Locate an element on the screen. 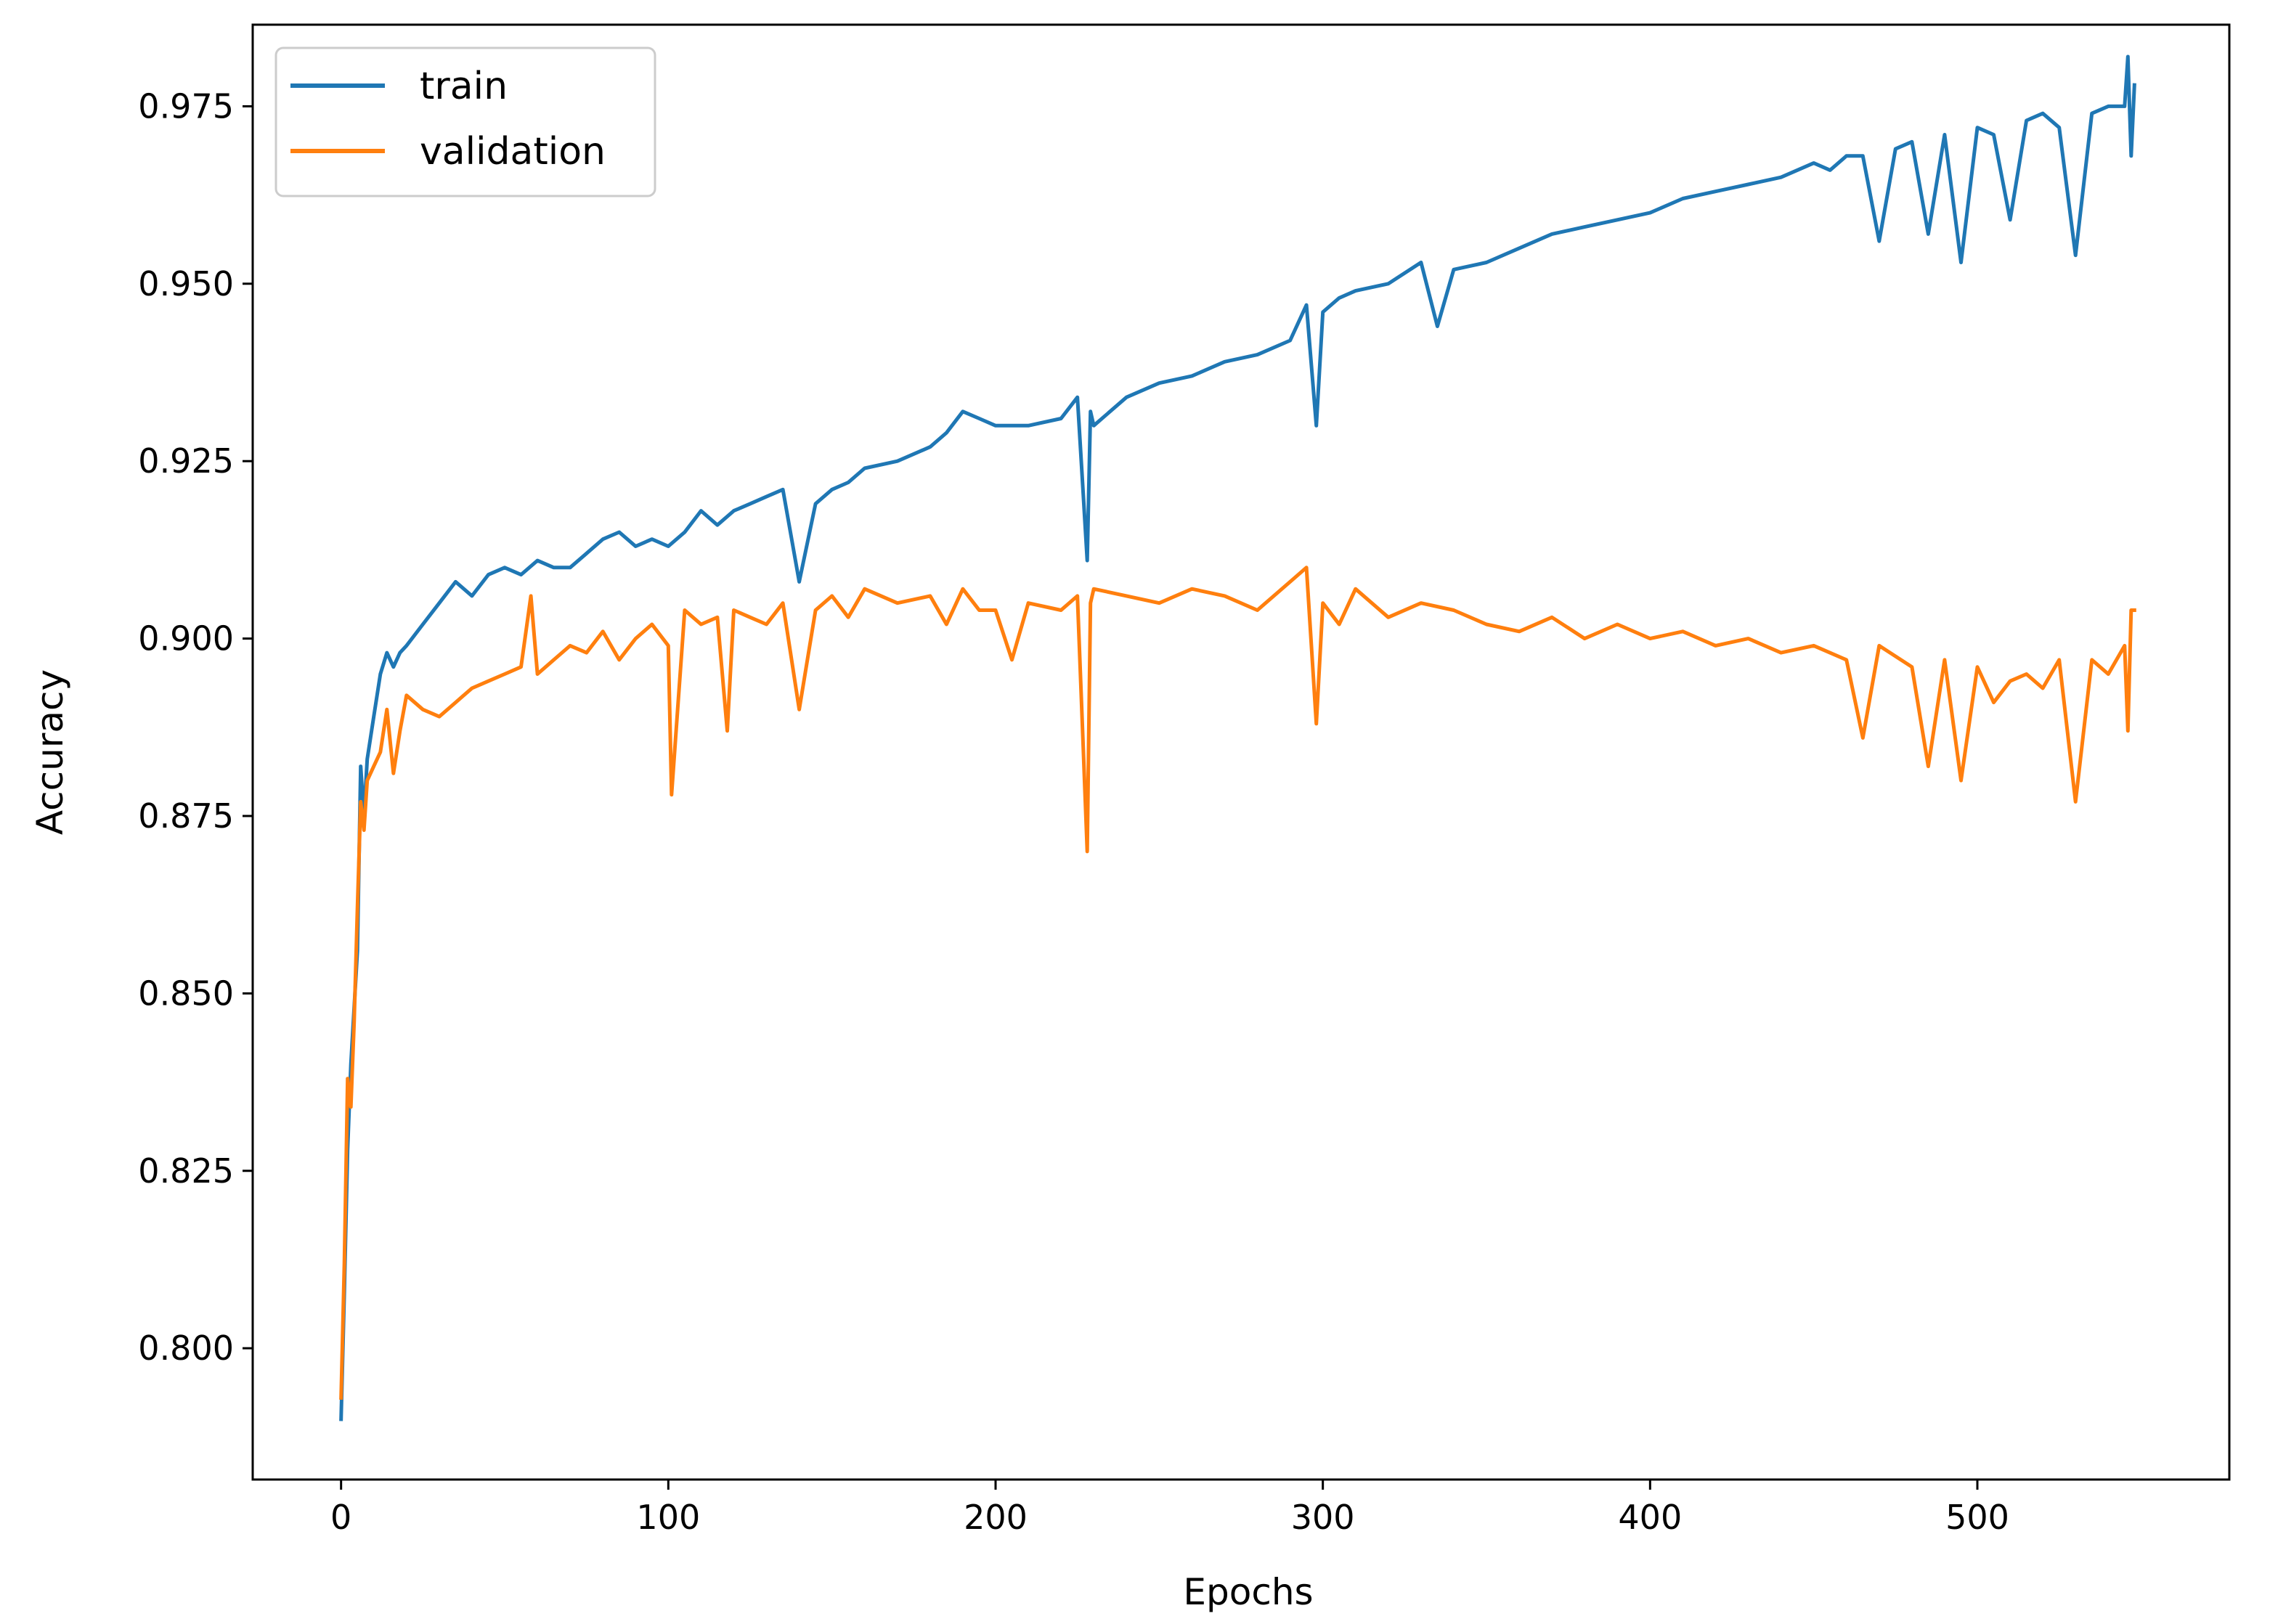 This screenshot has height=1624, width=2270. x-tick-label: 100 is located at coordinates (668, 1518).